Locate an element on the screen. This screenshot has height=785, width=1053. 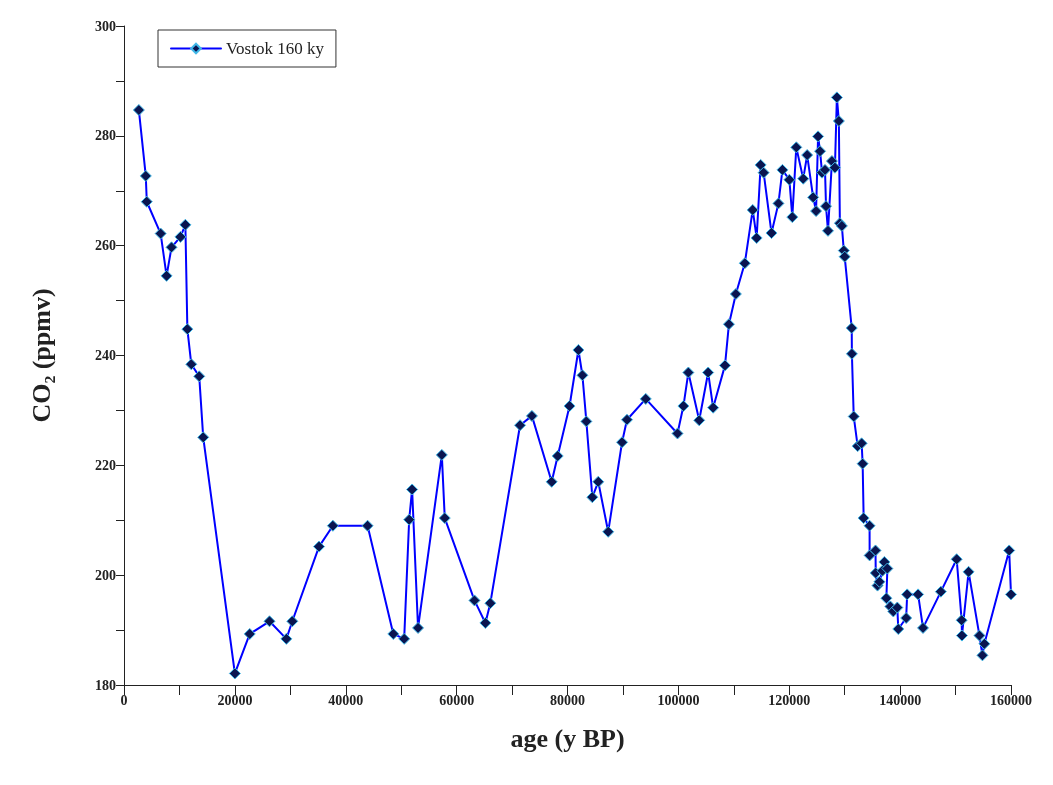
y-tick-label: 300 is located at coordinates (105, 26).